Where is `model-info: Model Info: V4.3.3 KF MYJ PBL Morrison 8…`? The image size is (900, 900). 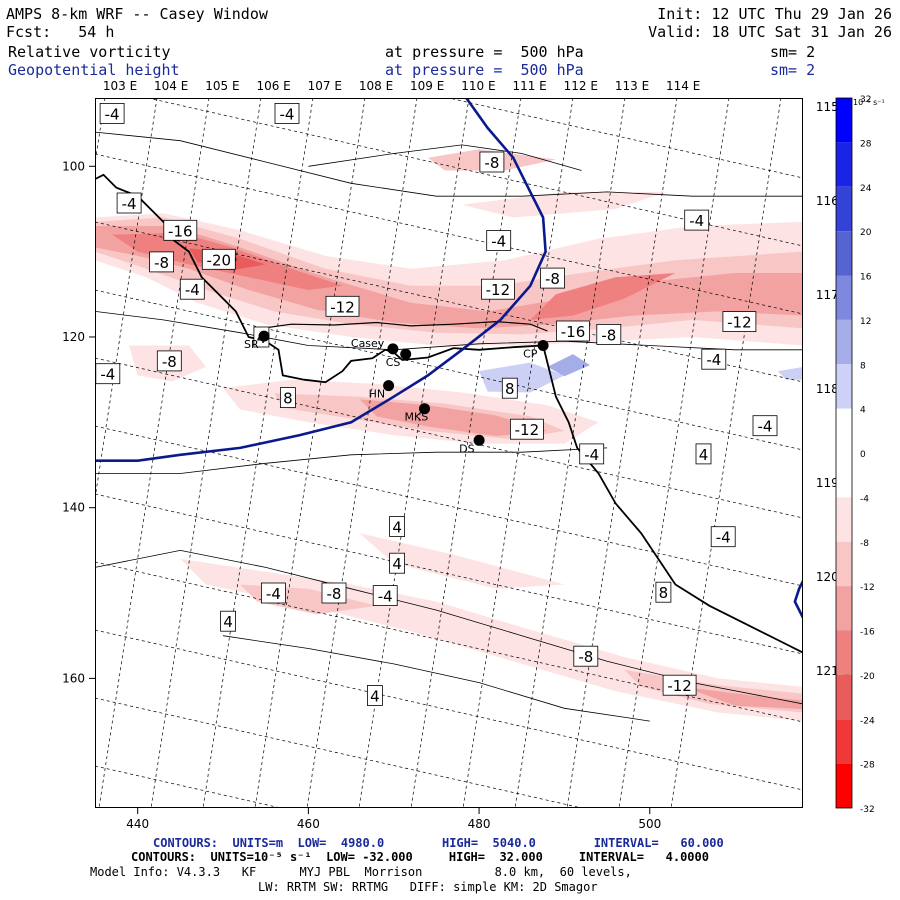 model-info: Model Info: V4.3.3 KF MYJ PBL Morrison 8… is located at coordinates (361, 872).